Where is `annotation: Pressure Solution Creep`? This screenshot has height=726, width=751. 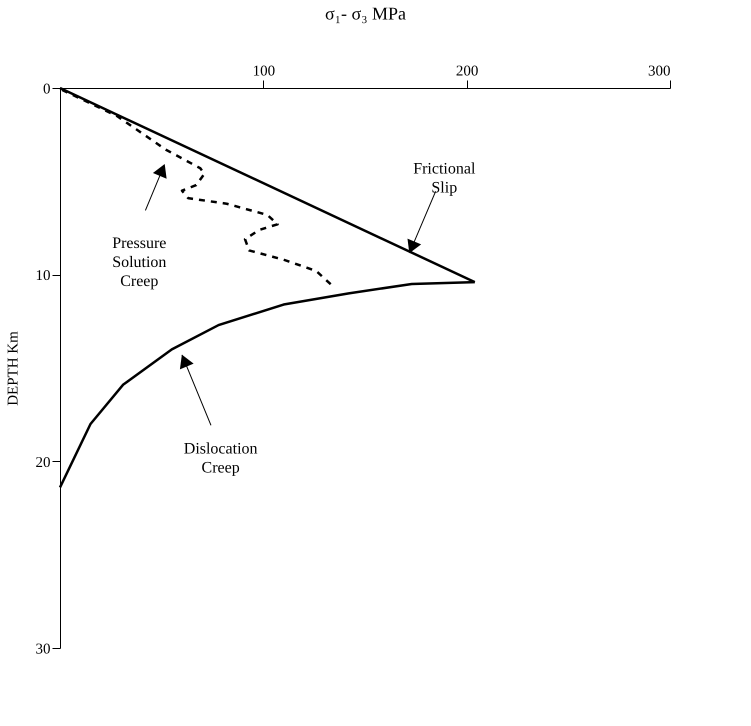
annotation: Pressure Solution Creep is located at coordinates (139, 262).